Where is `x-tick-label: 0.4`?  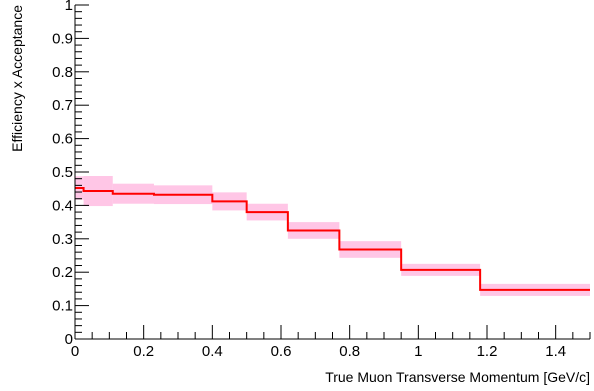 x-tick-label: 0.4 is located at coordinates (212, 351).